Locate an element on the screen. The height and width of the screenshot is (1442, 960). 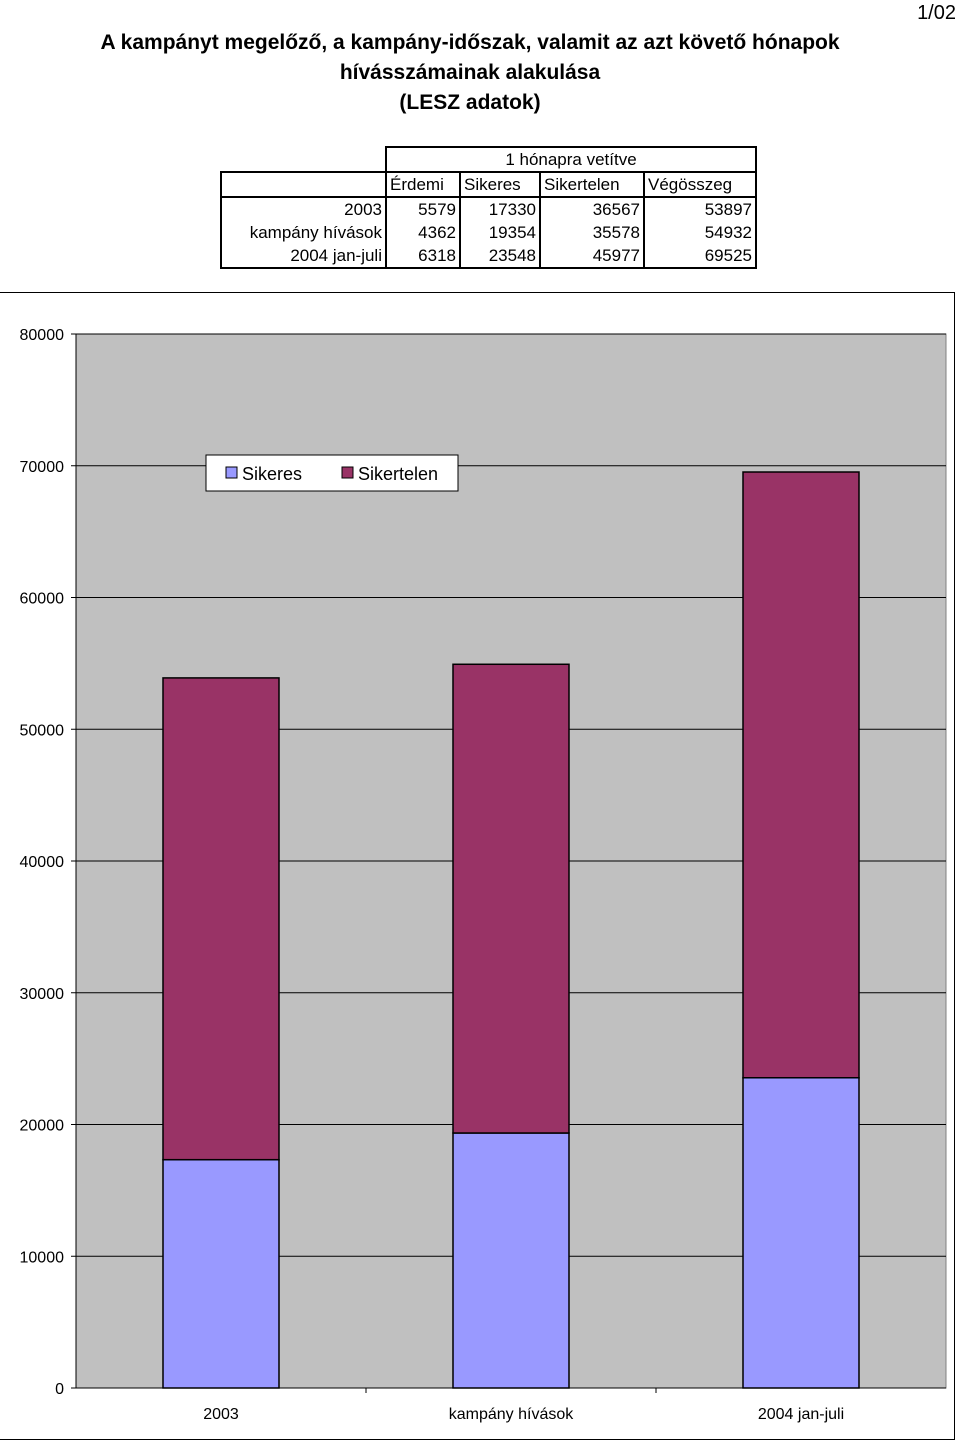
x-tick-label: kampány hívások is located at coordinates (512, 1414).